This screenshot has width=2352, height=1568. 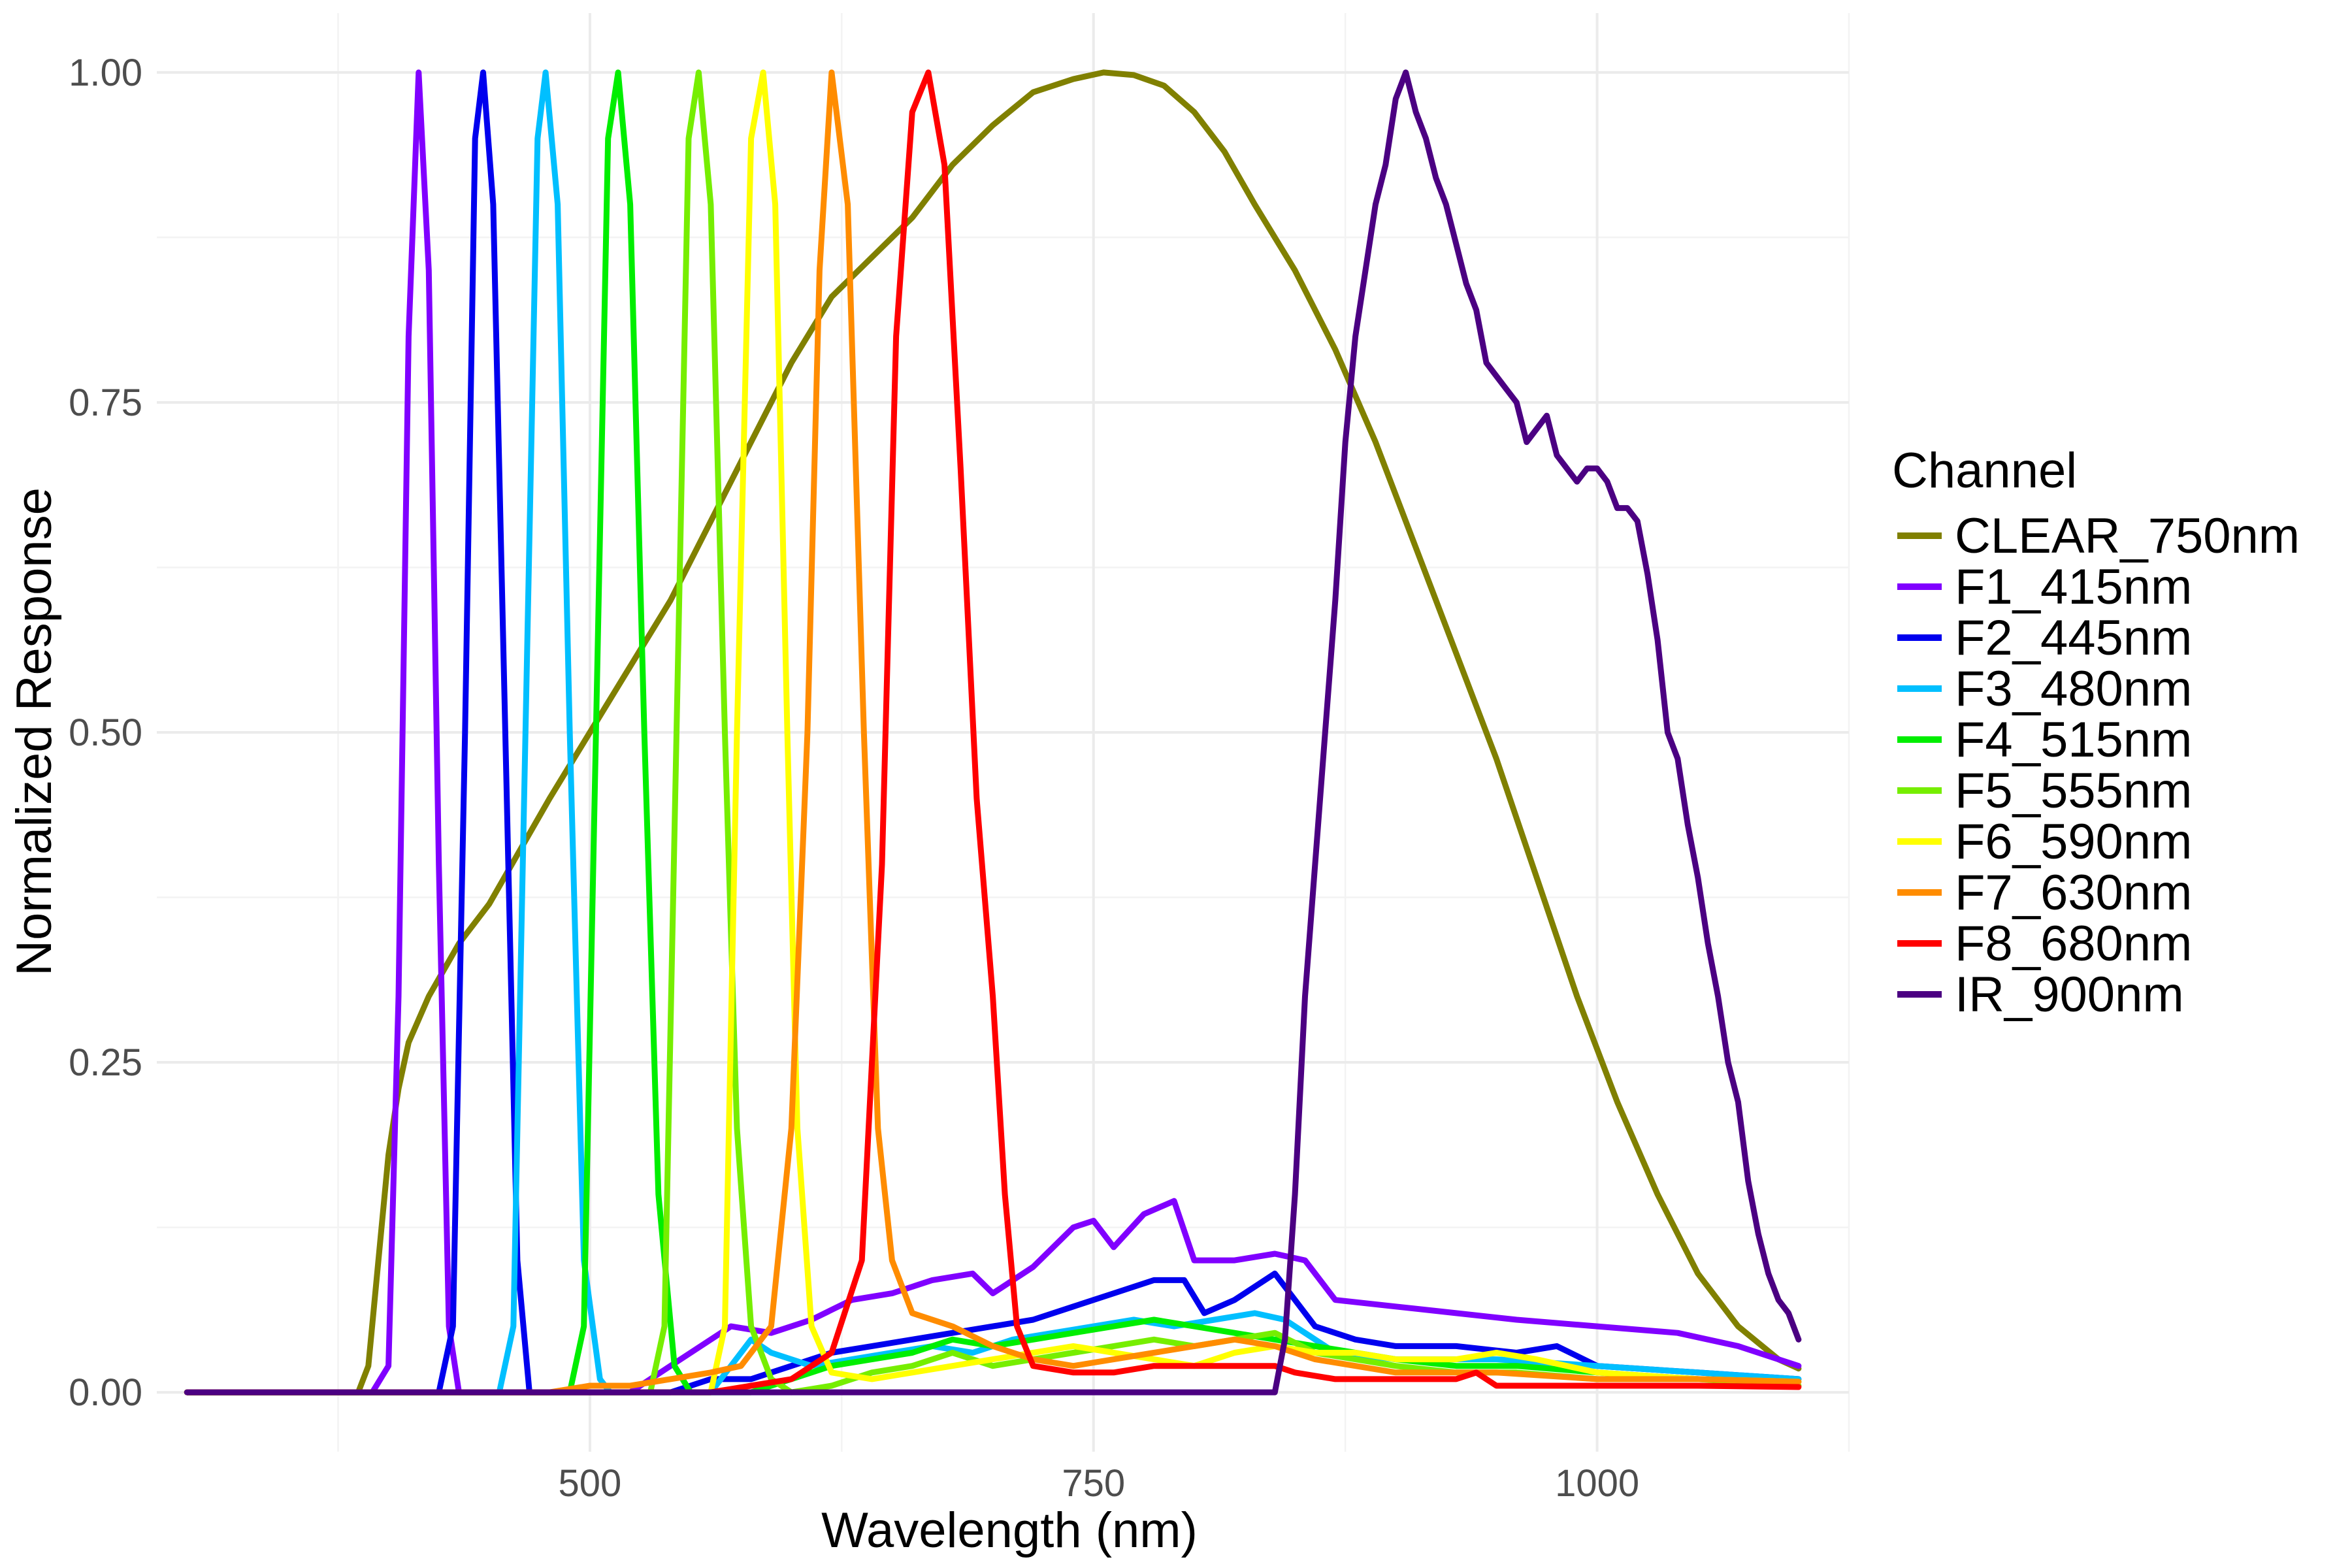 I want to click on legend-label-f2-445nm: F2_445nm, so click(x=2073, y=638).